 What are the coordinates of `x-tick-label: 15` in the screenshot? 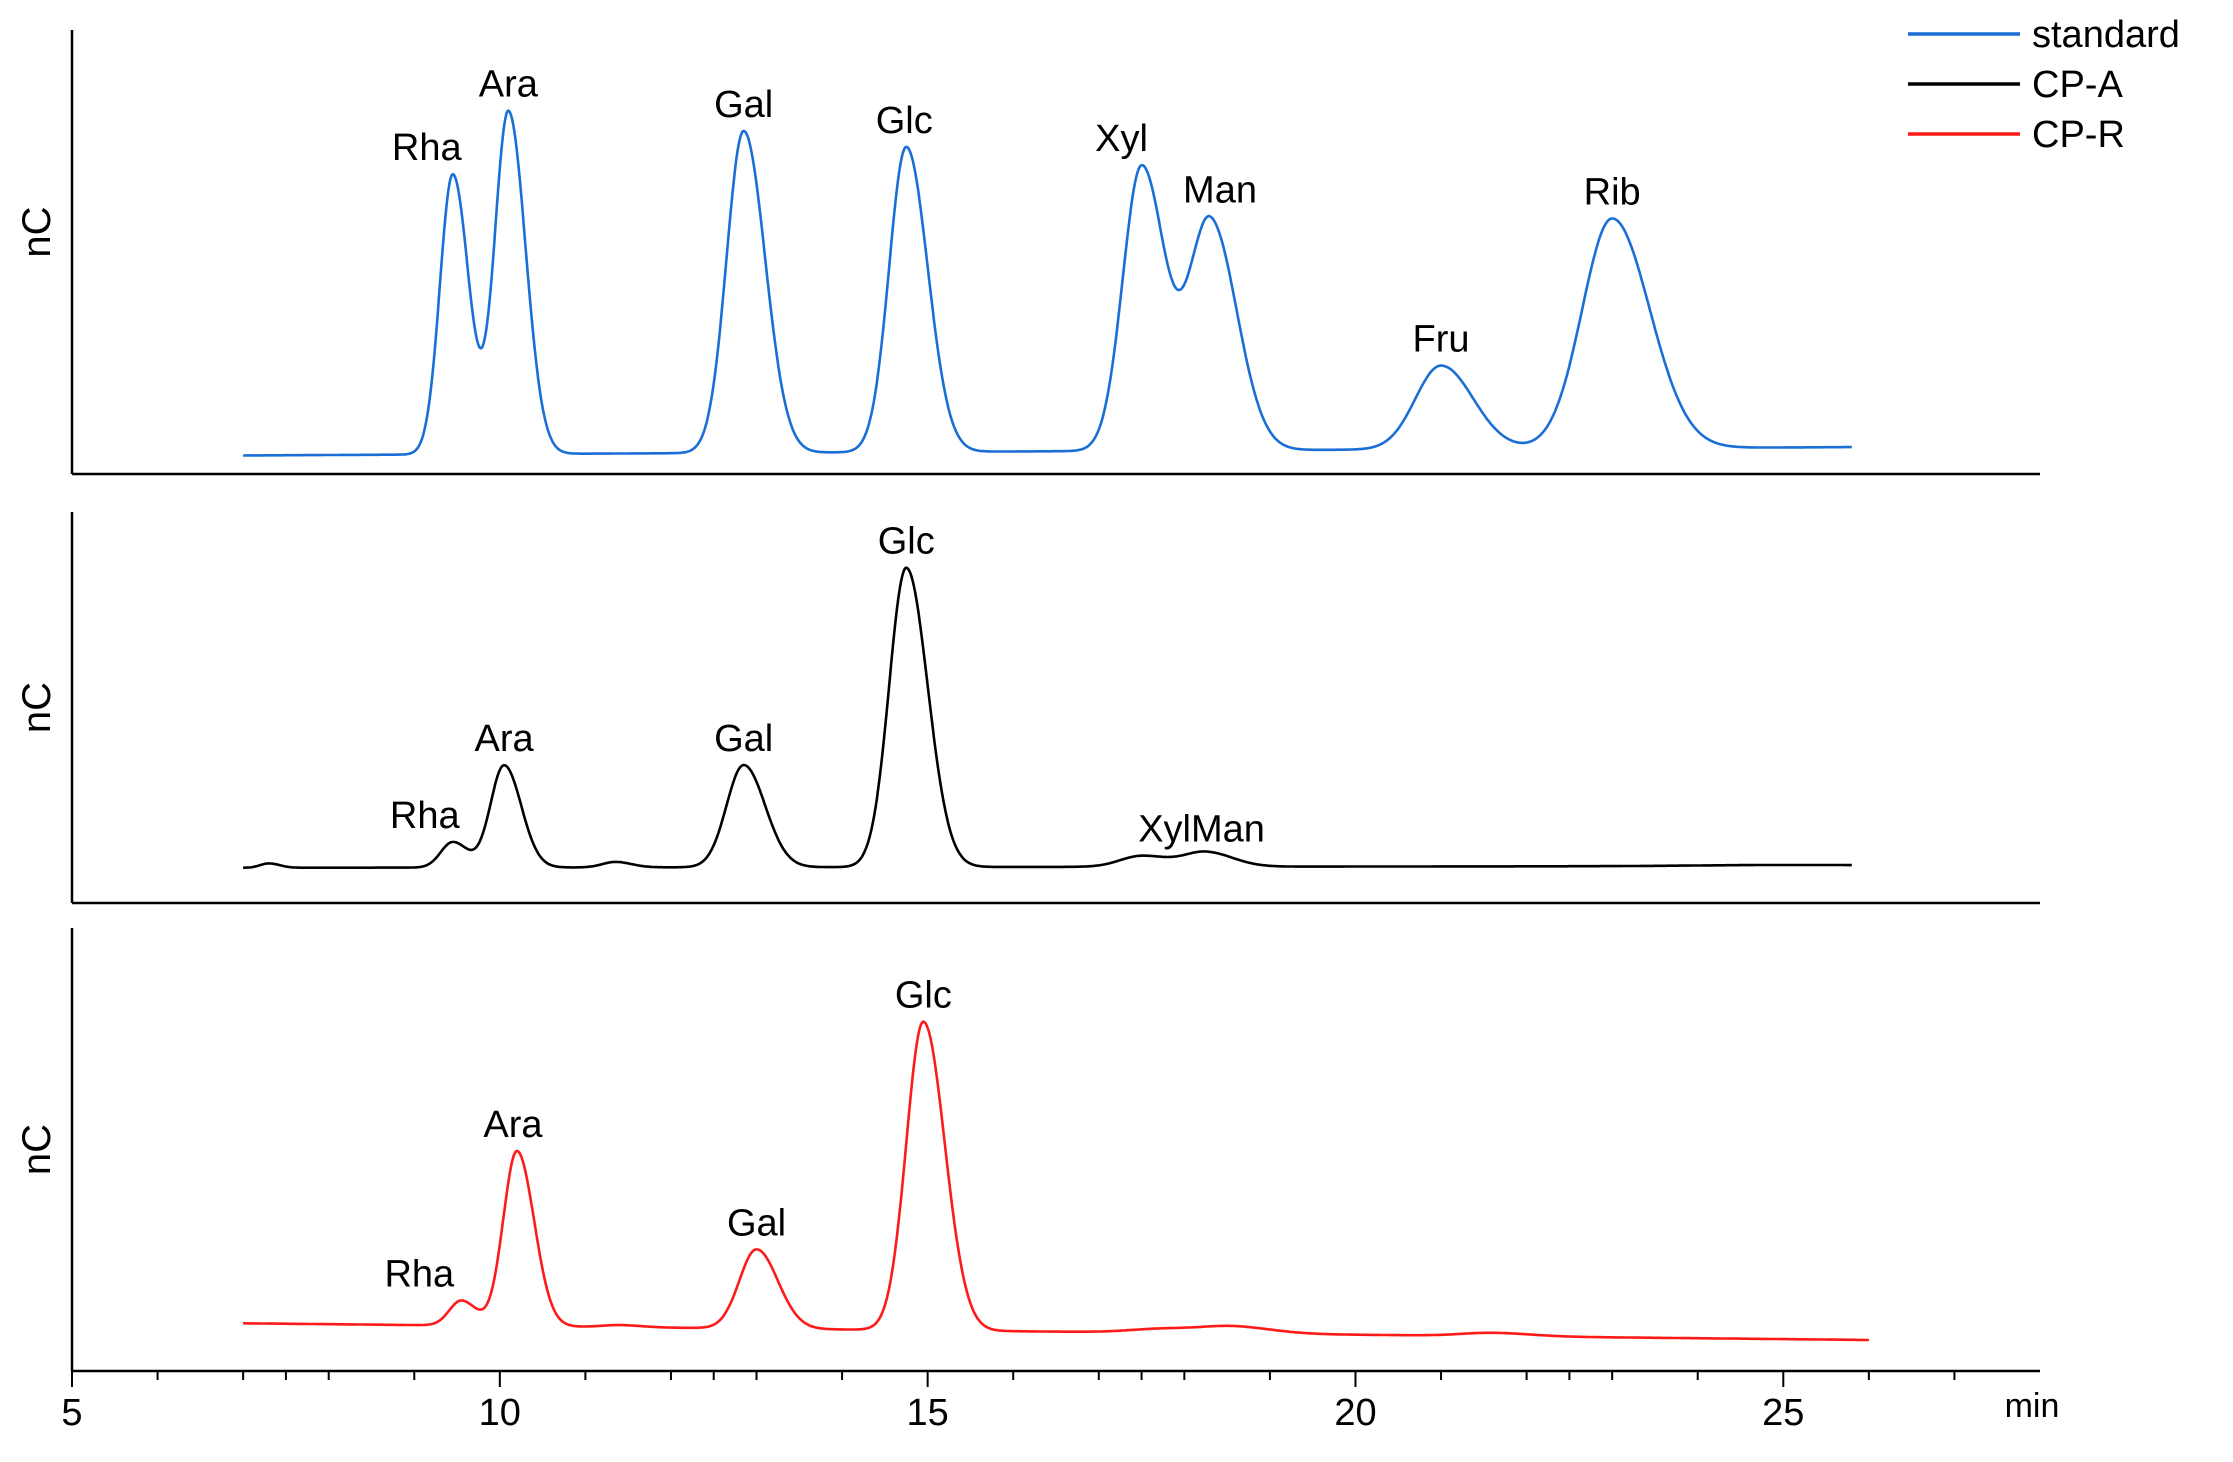 It's located at (928, 1413).